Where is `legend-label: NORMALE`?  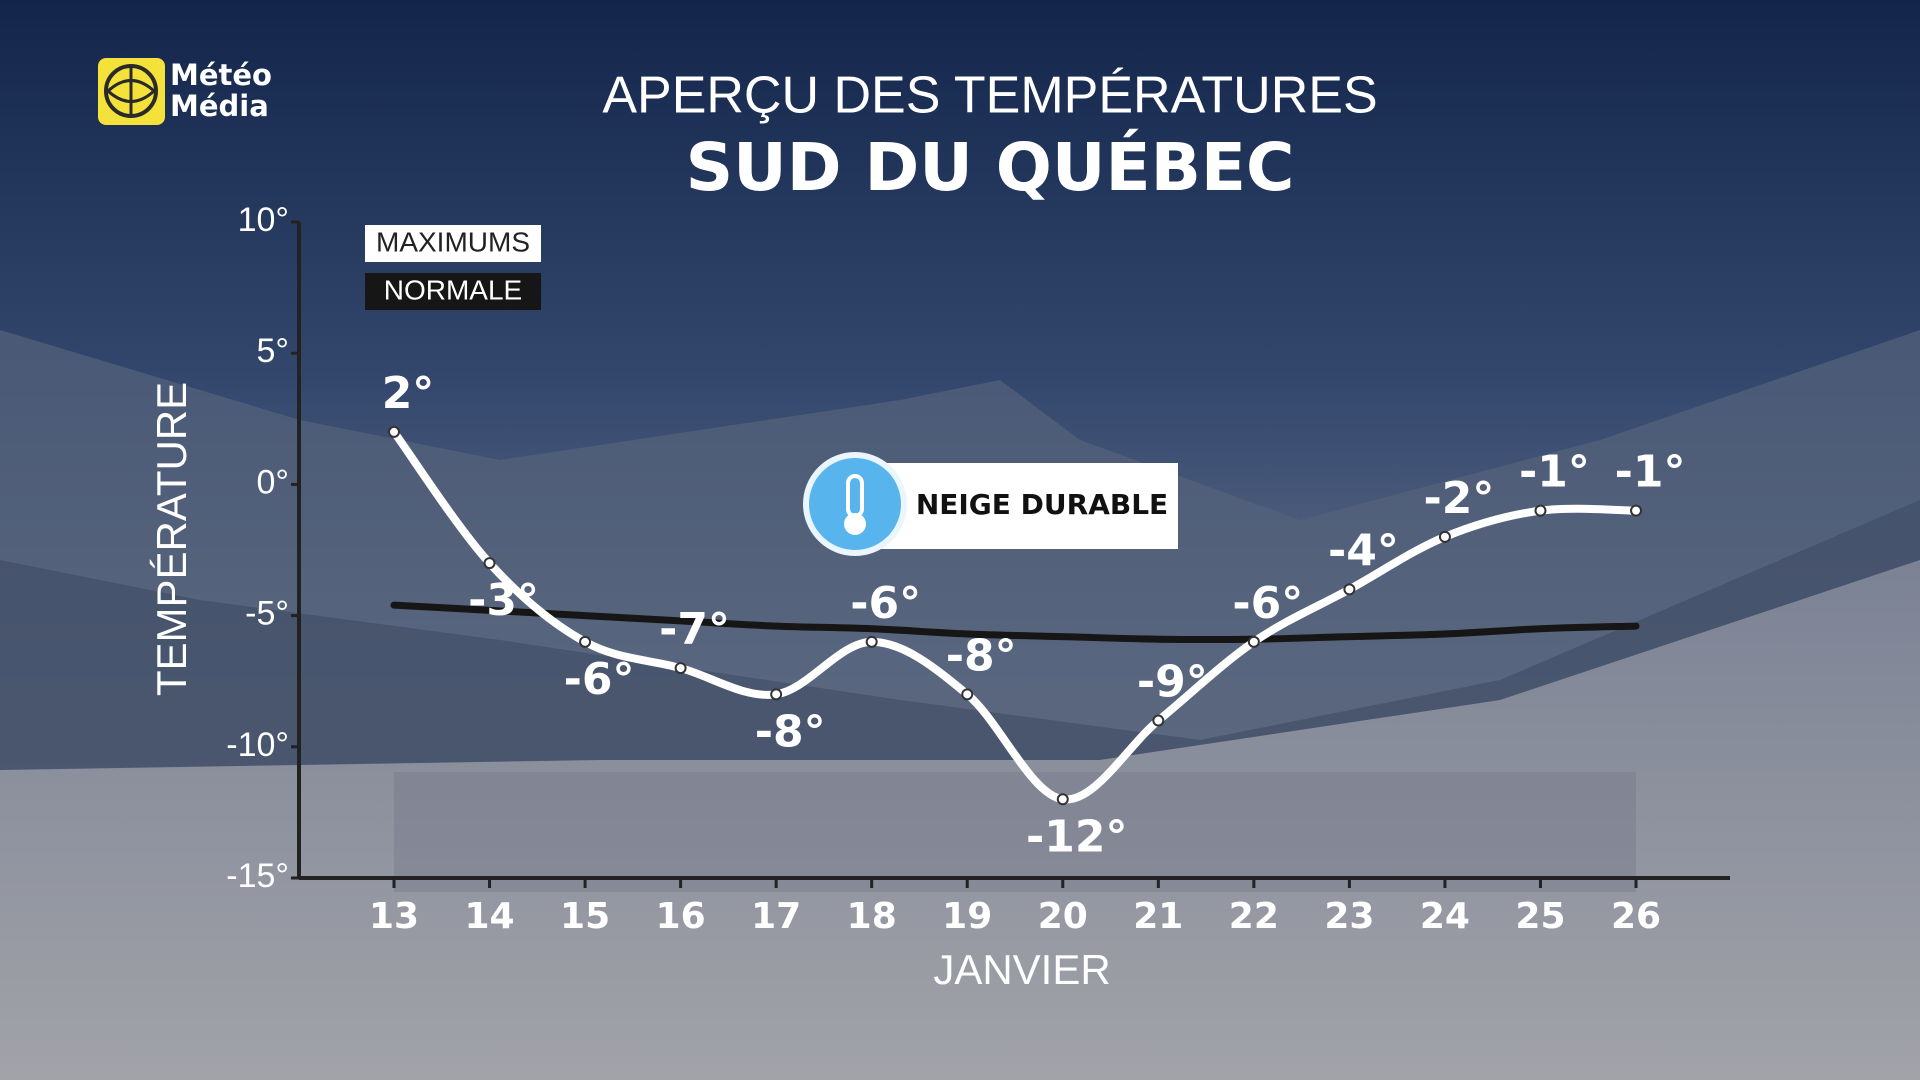 legend-label: NORMALE is located at coordinates (453, 289).